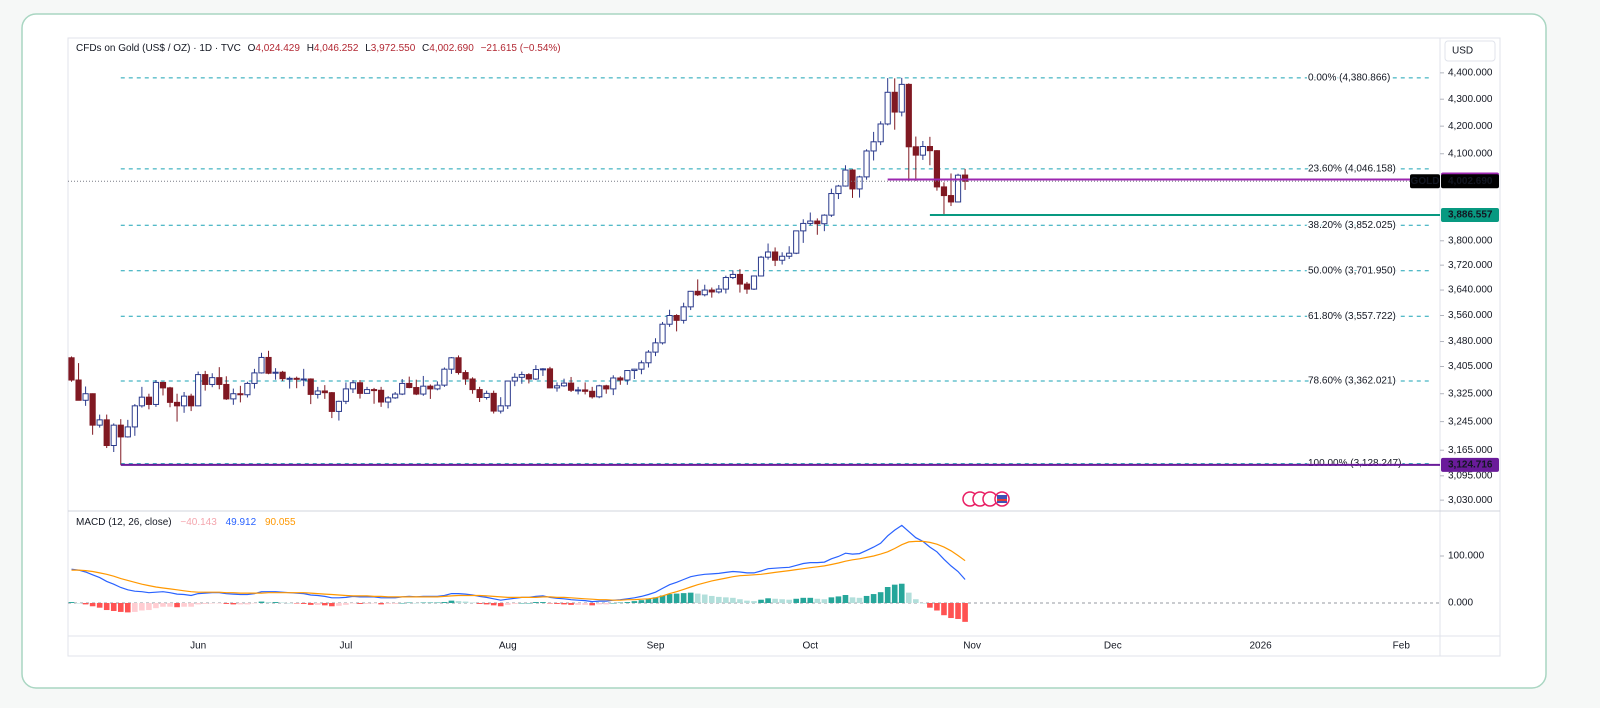  Describe the element at coordinates (1470, 99) in the screenshot. I see `y-tick-label: 4,300.000` at that location.